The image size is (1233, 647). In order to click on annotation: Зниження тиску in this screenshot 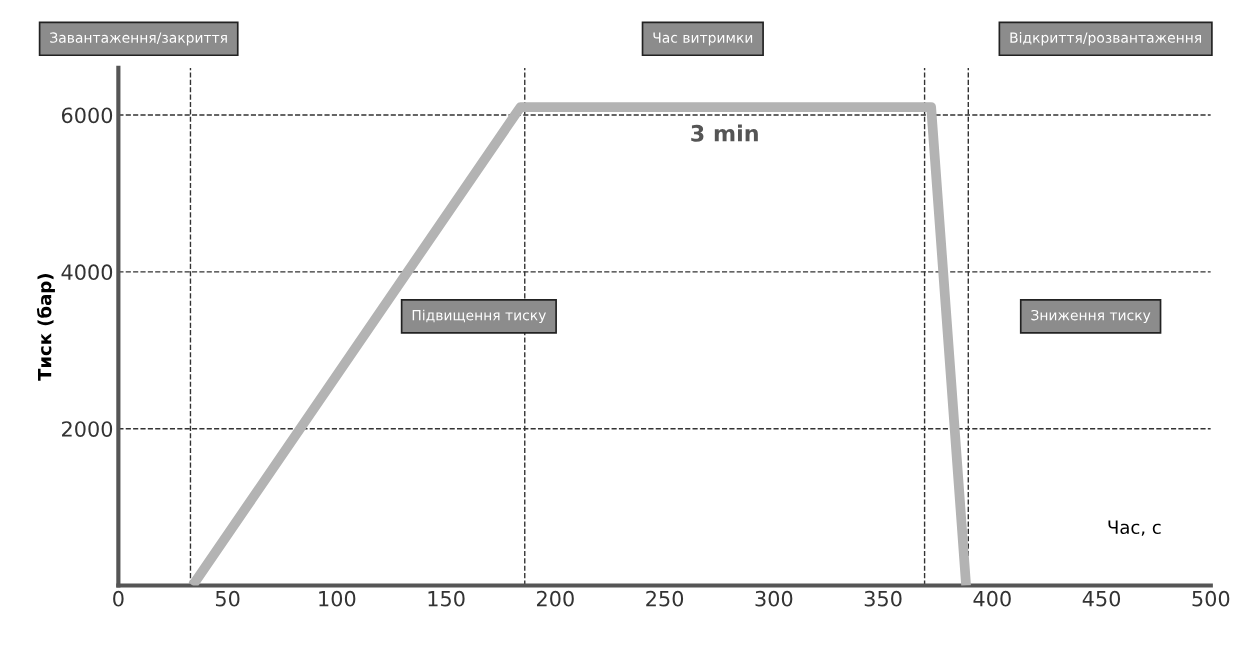, I will do `click(1091, 316)`.